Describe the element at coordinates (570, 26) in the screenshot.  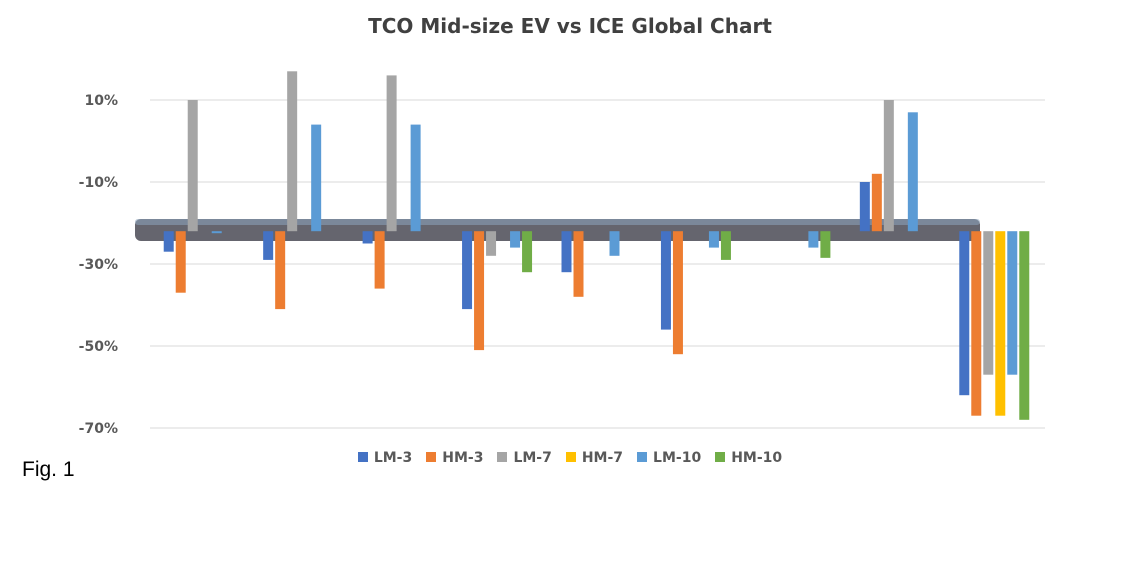
I see `chart-title: TCO Mid-size EV vs ICE Global Chart` at that location.